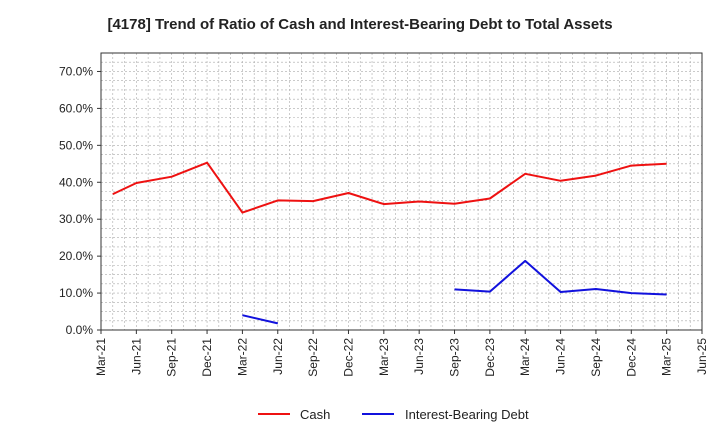  I want to click on x-tick-label: Mar-23, so click(384, 357).